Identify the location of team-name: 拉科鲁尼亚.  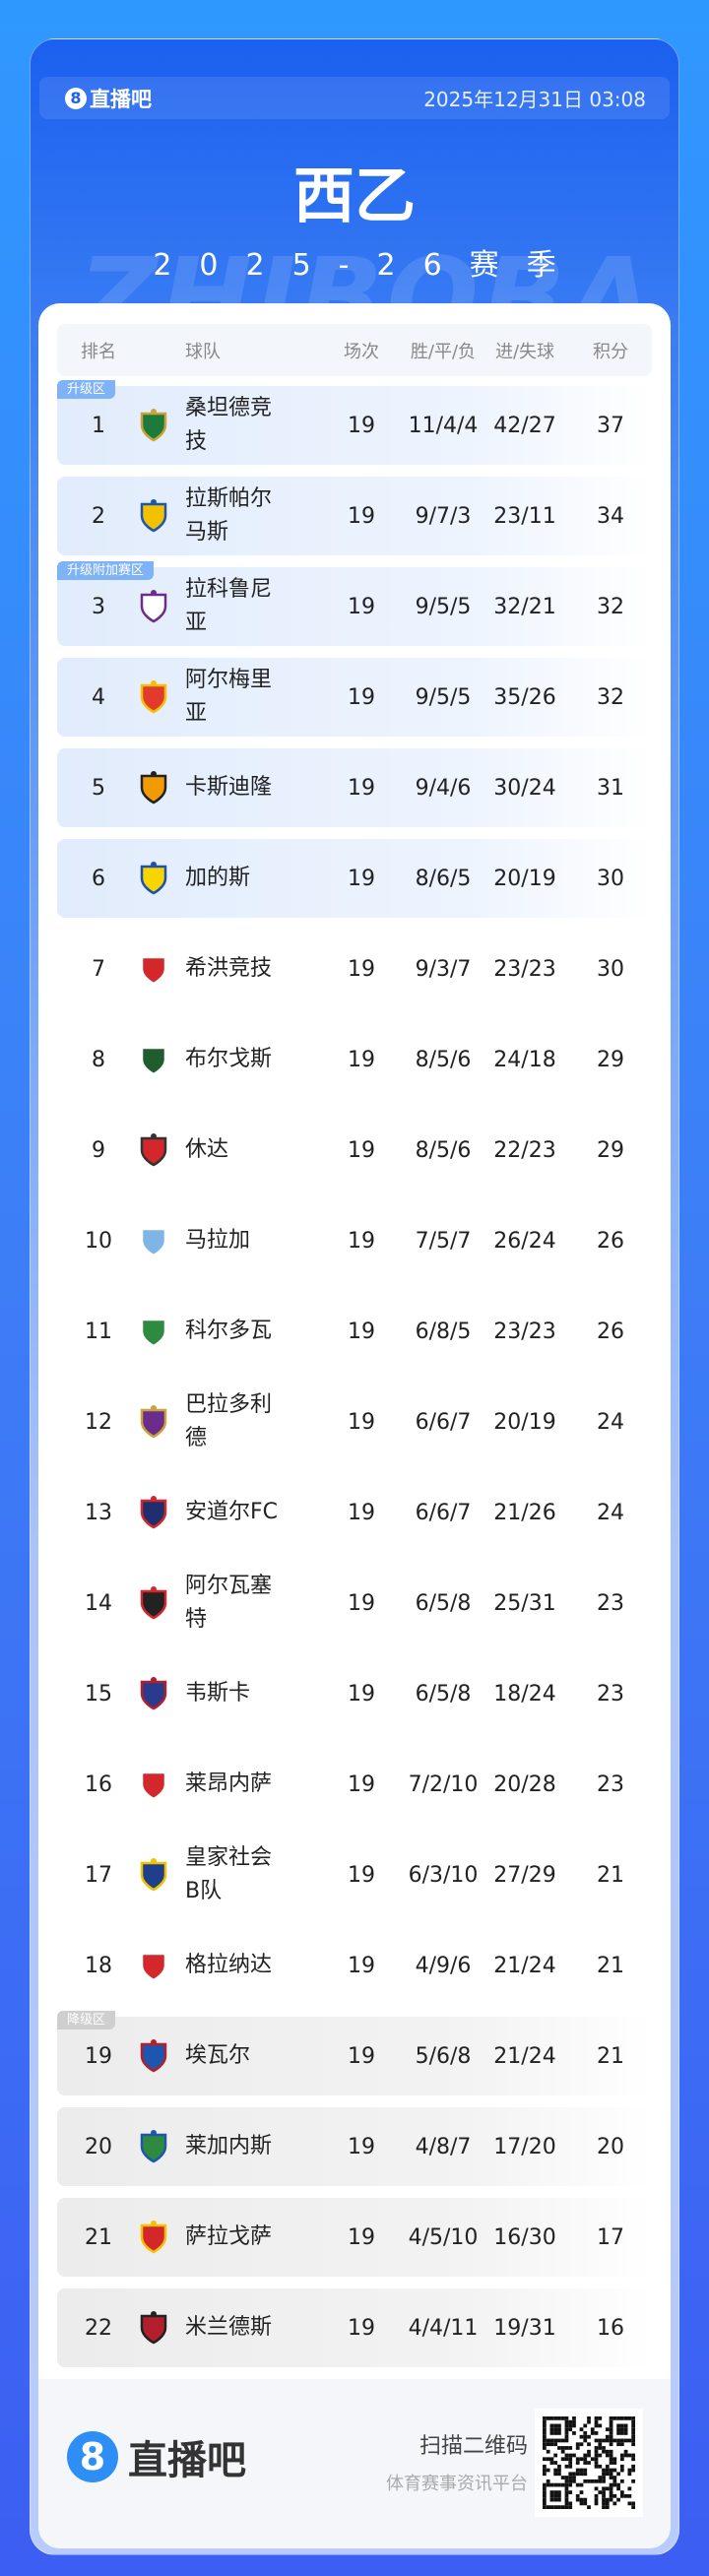
(229, 606).